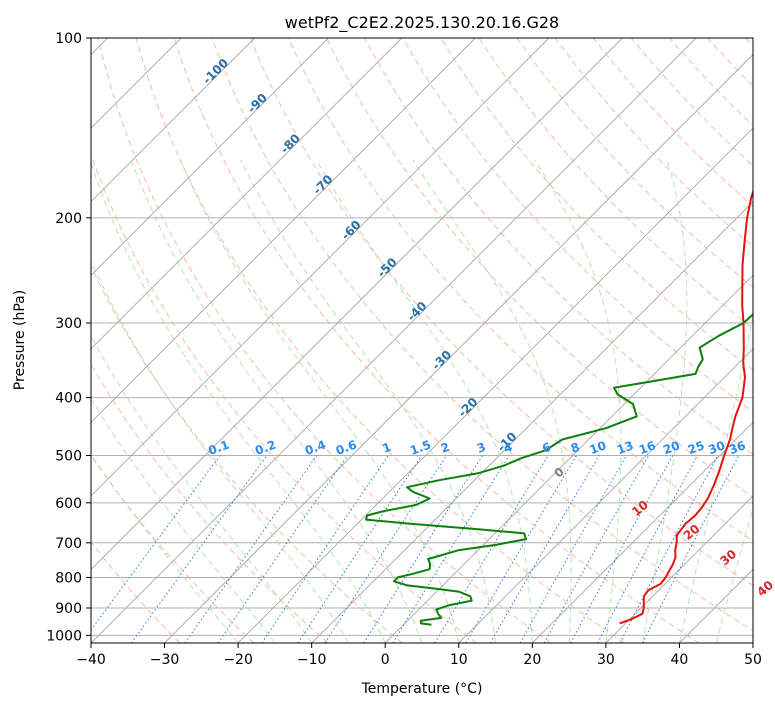 This screenshot has width=775, height=708. I want to click on temperature-profile-line, so click(686, 406).